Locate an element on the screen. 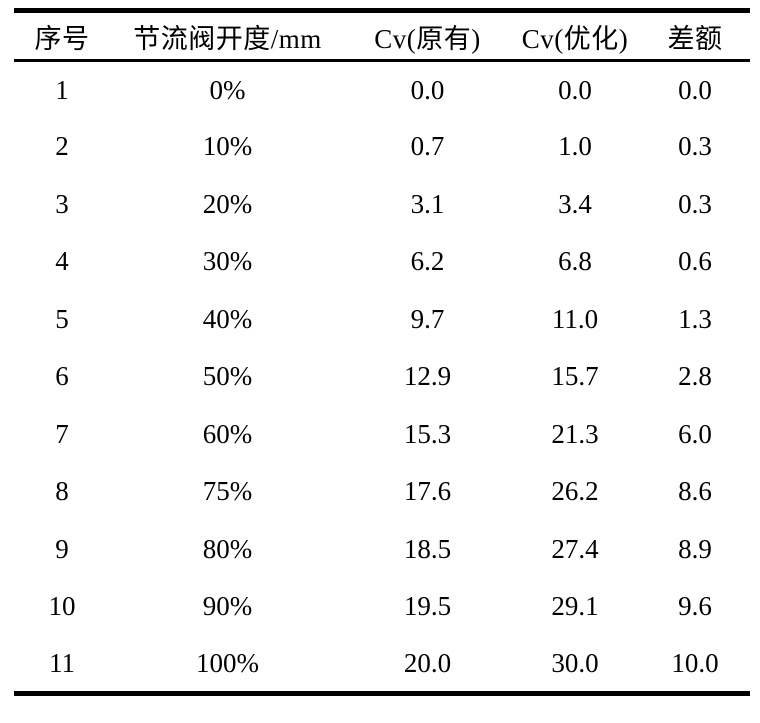 This screenshot has height=723, width=760. cell-index: 2 is located at coordinates (62, 146).